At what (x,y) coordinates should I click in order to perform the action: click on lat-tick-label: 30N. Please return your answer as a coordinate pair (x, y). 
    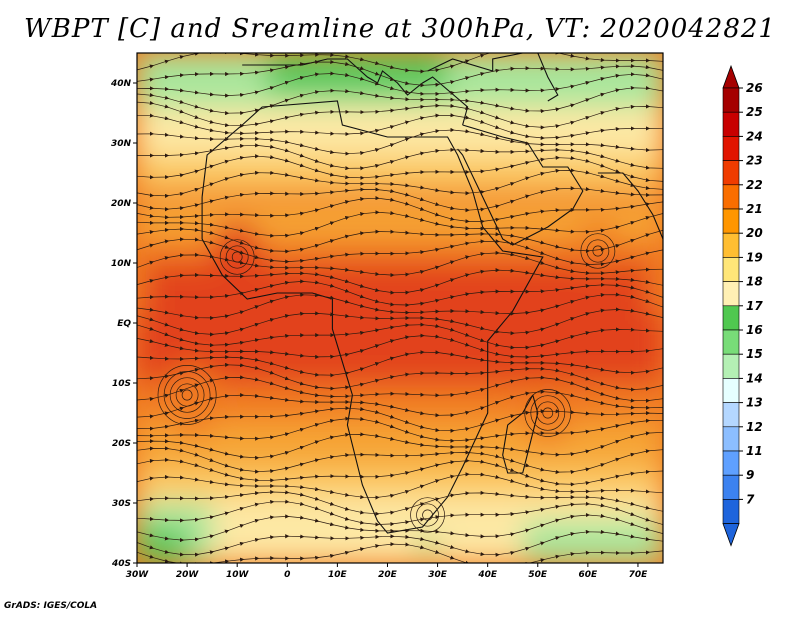
    Looking at the image, I should click on (121, 144).